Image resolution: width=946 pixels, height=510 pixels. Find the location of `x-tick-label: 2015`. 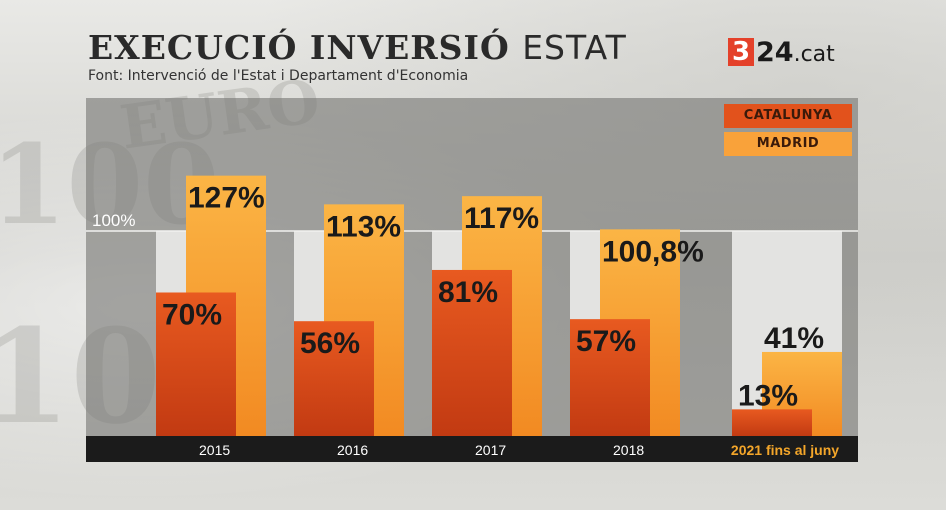

x-tick-label: 2015 is located at coordinates (214, 450).